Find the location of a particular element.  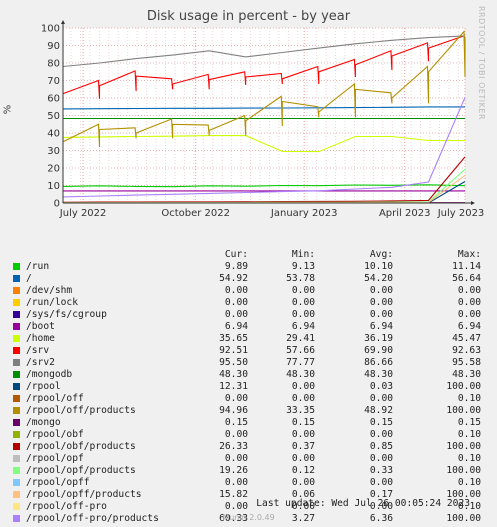

header-avg: Avg: is located at coordinates (381, 254).